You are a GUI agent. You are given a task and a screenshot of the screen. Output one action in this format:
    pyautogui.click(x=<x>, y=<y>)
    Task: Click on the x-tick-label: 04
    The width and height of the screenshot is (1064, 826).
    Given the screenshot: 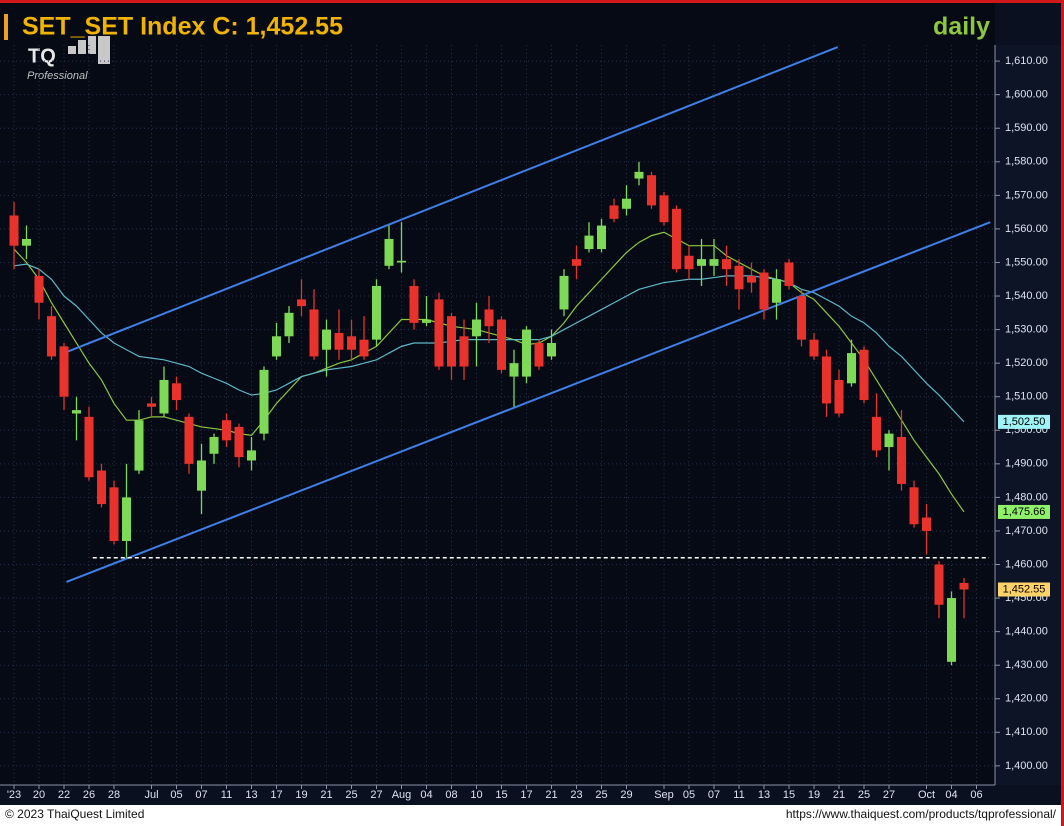 What is the action you would take?
    pyautogui.click(x=426, y=795)
    